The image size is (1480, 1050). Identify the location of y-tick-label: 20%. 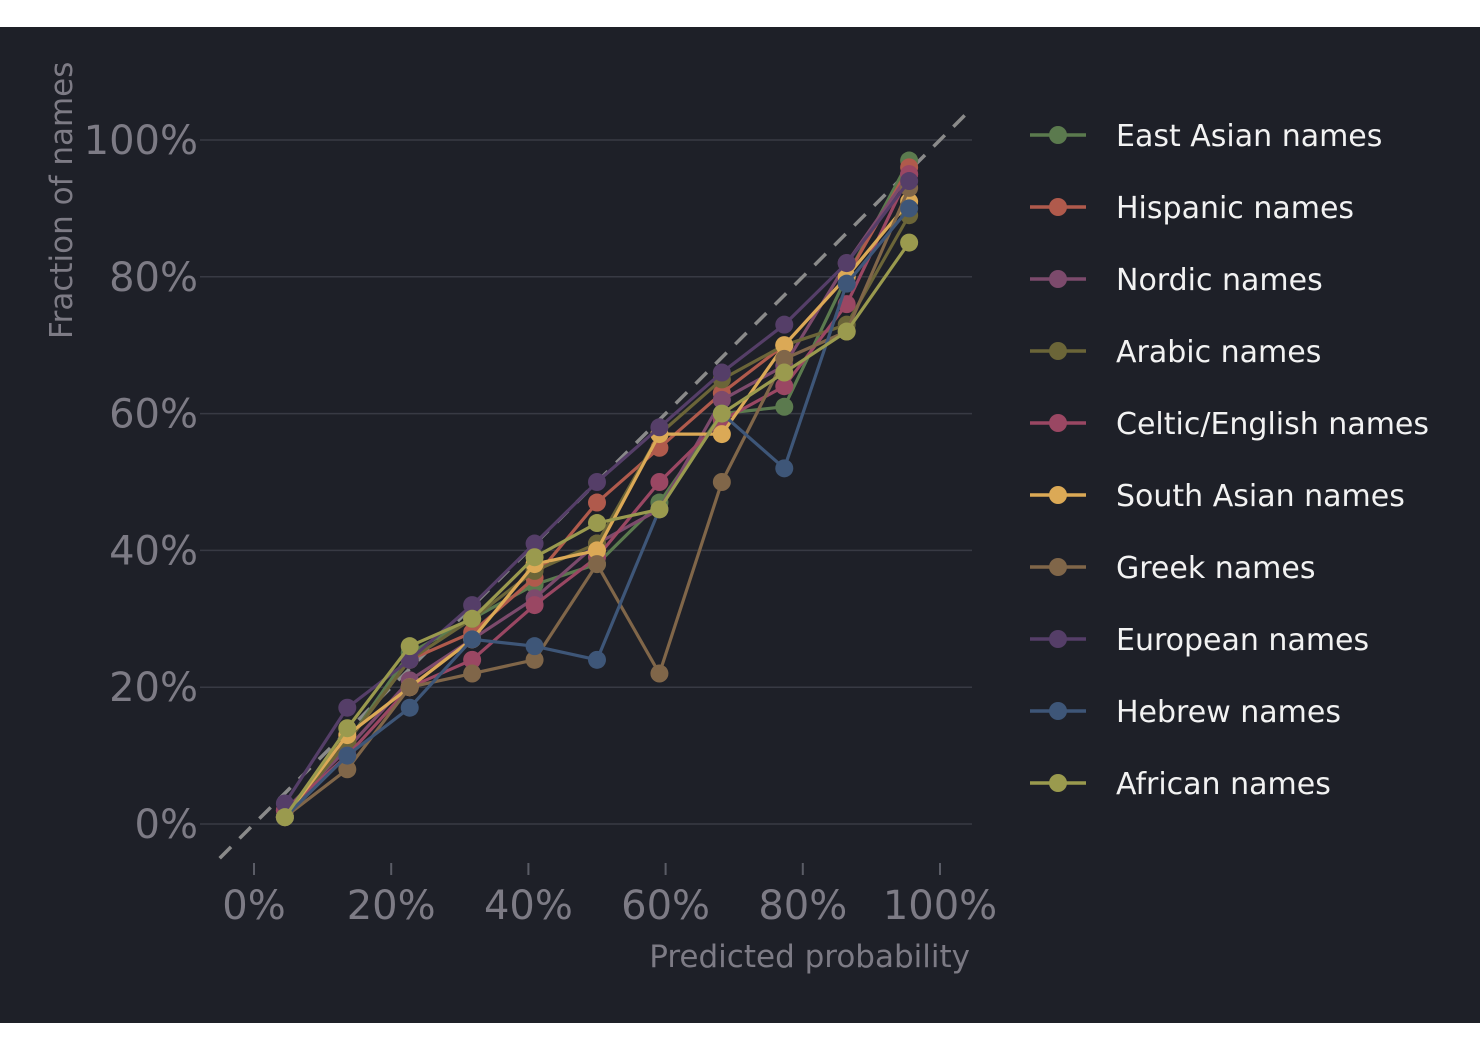
(153, 688).